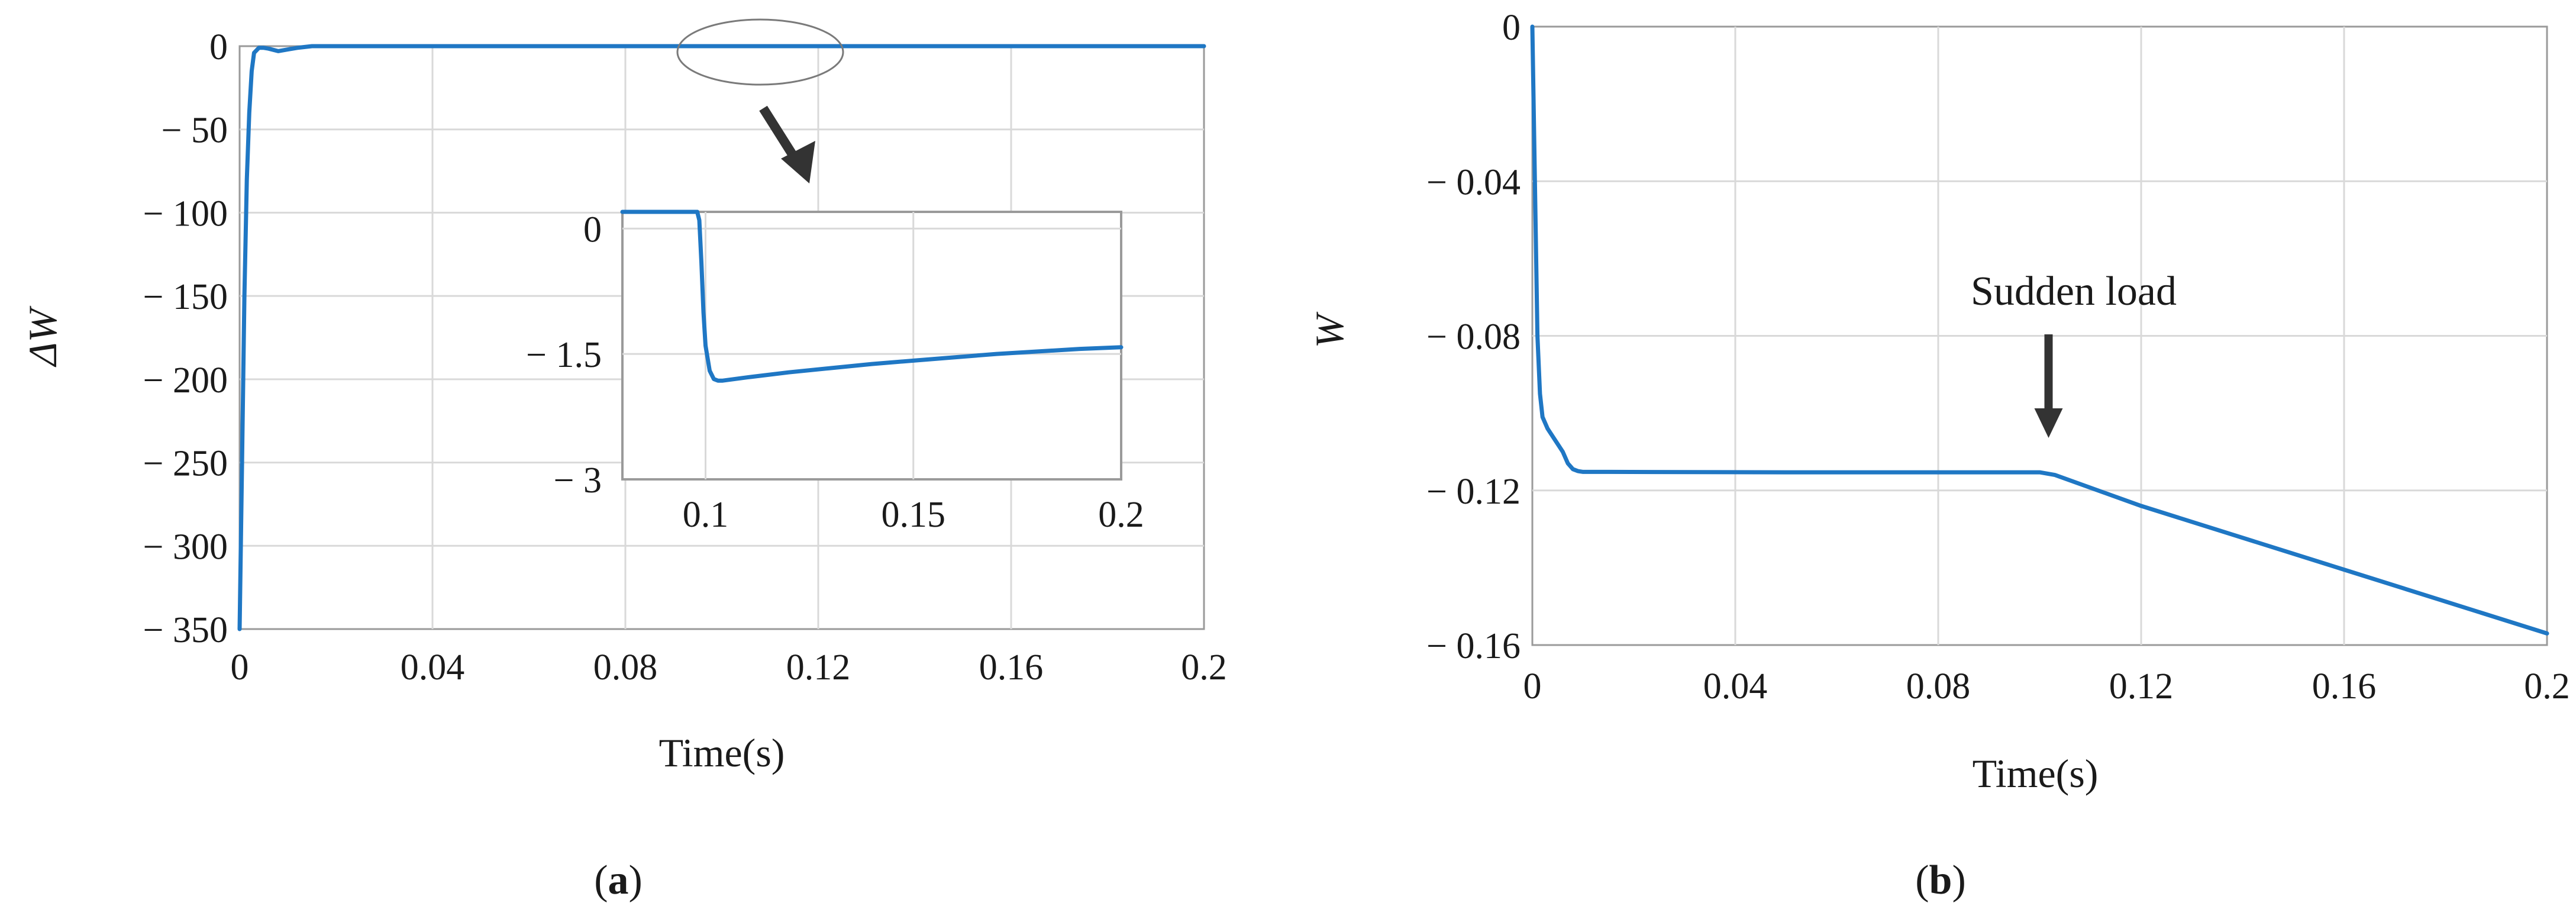 The width and height of the screenshot is (2576, 922). I want to click on panel-a-x-tick-label: 0.2, so click(1204, 667).